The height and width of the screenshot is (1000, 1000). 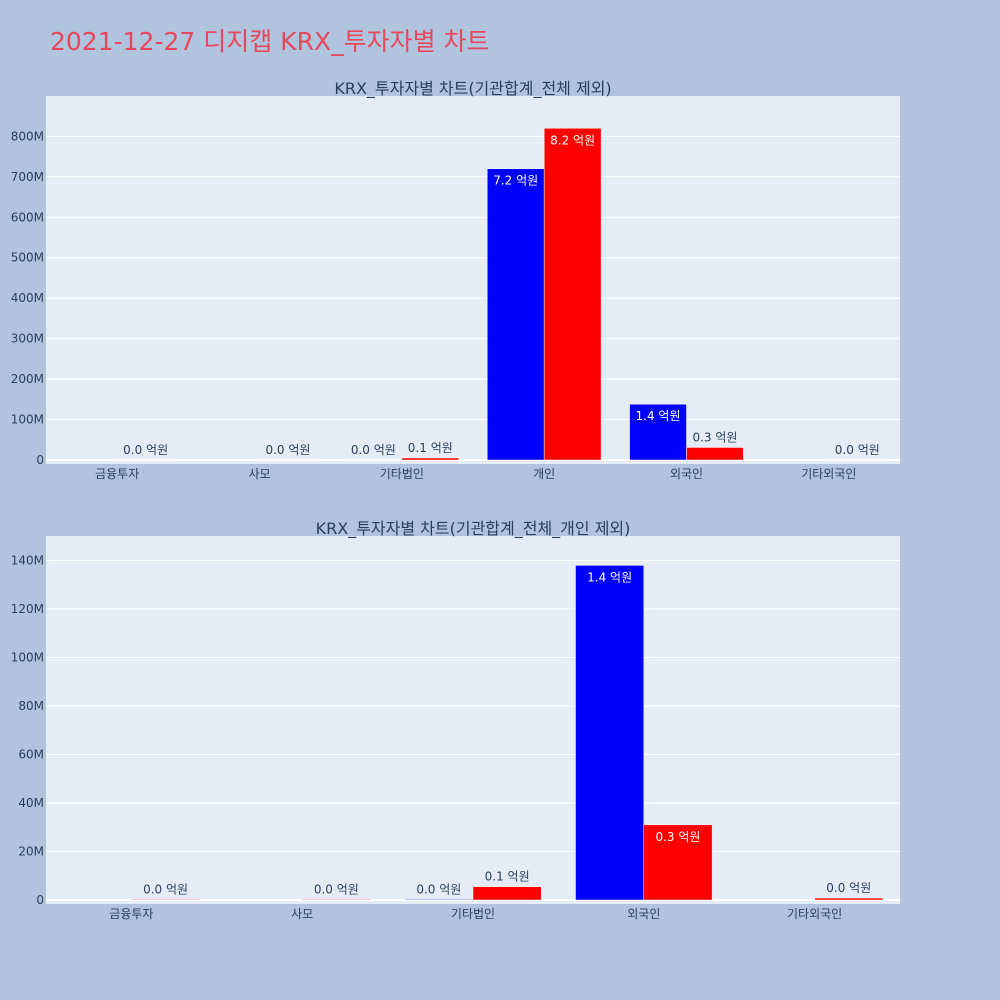 I want to click on y-tick-label: 200M, so click(x=27, y=379).